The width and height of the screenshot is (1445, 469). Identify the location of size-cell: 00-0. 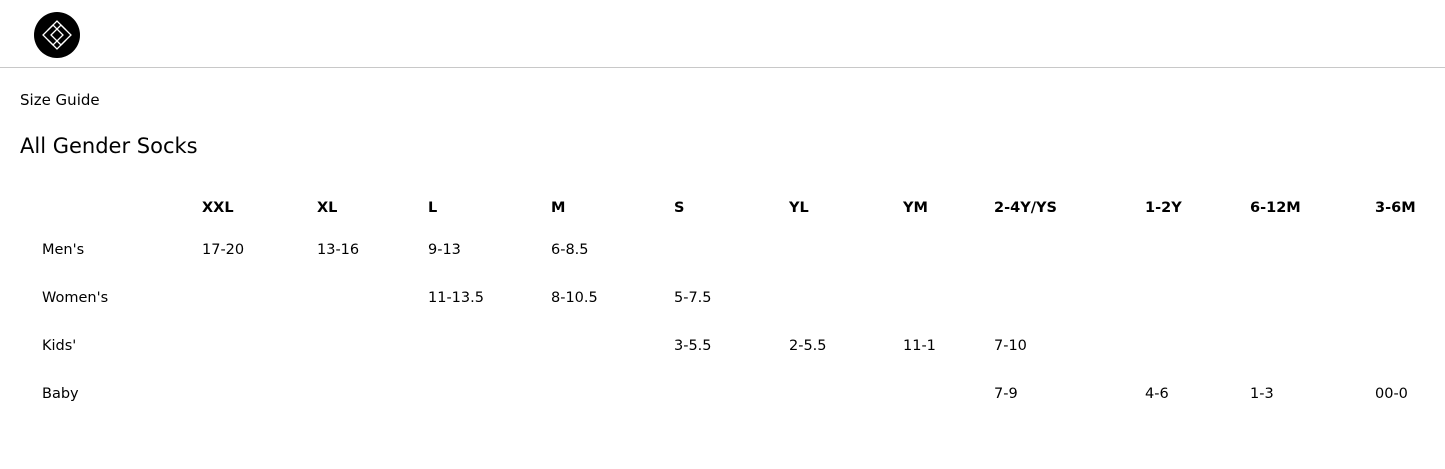
(1391, 394).